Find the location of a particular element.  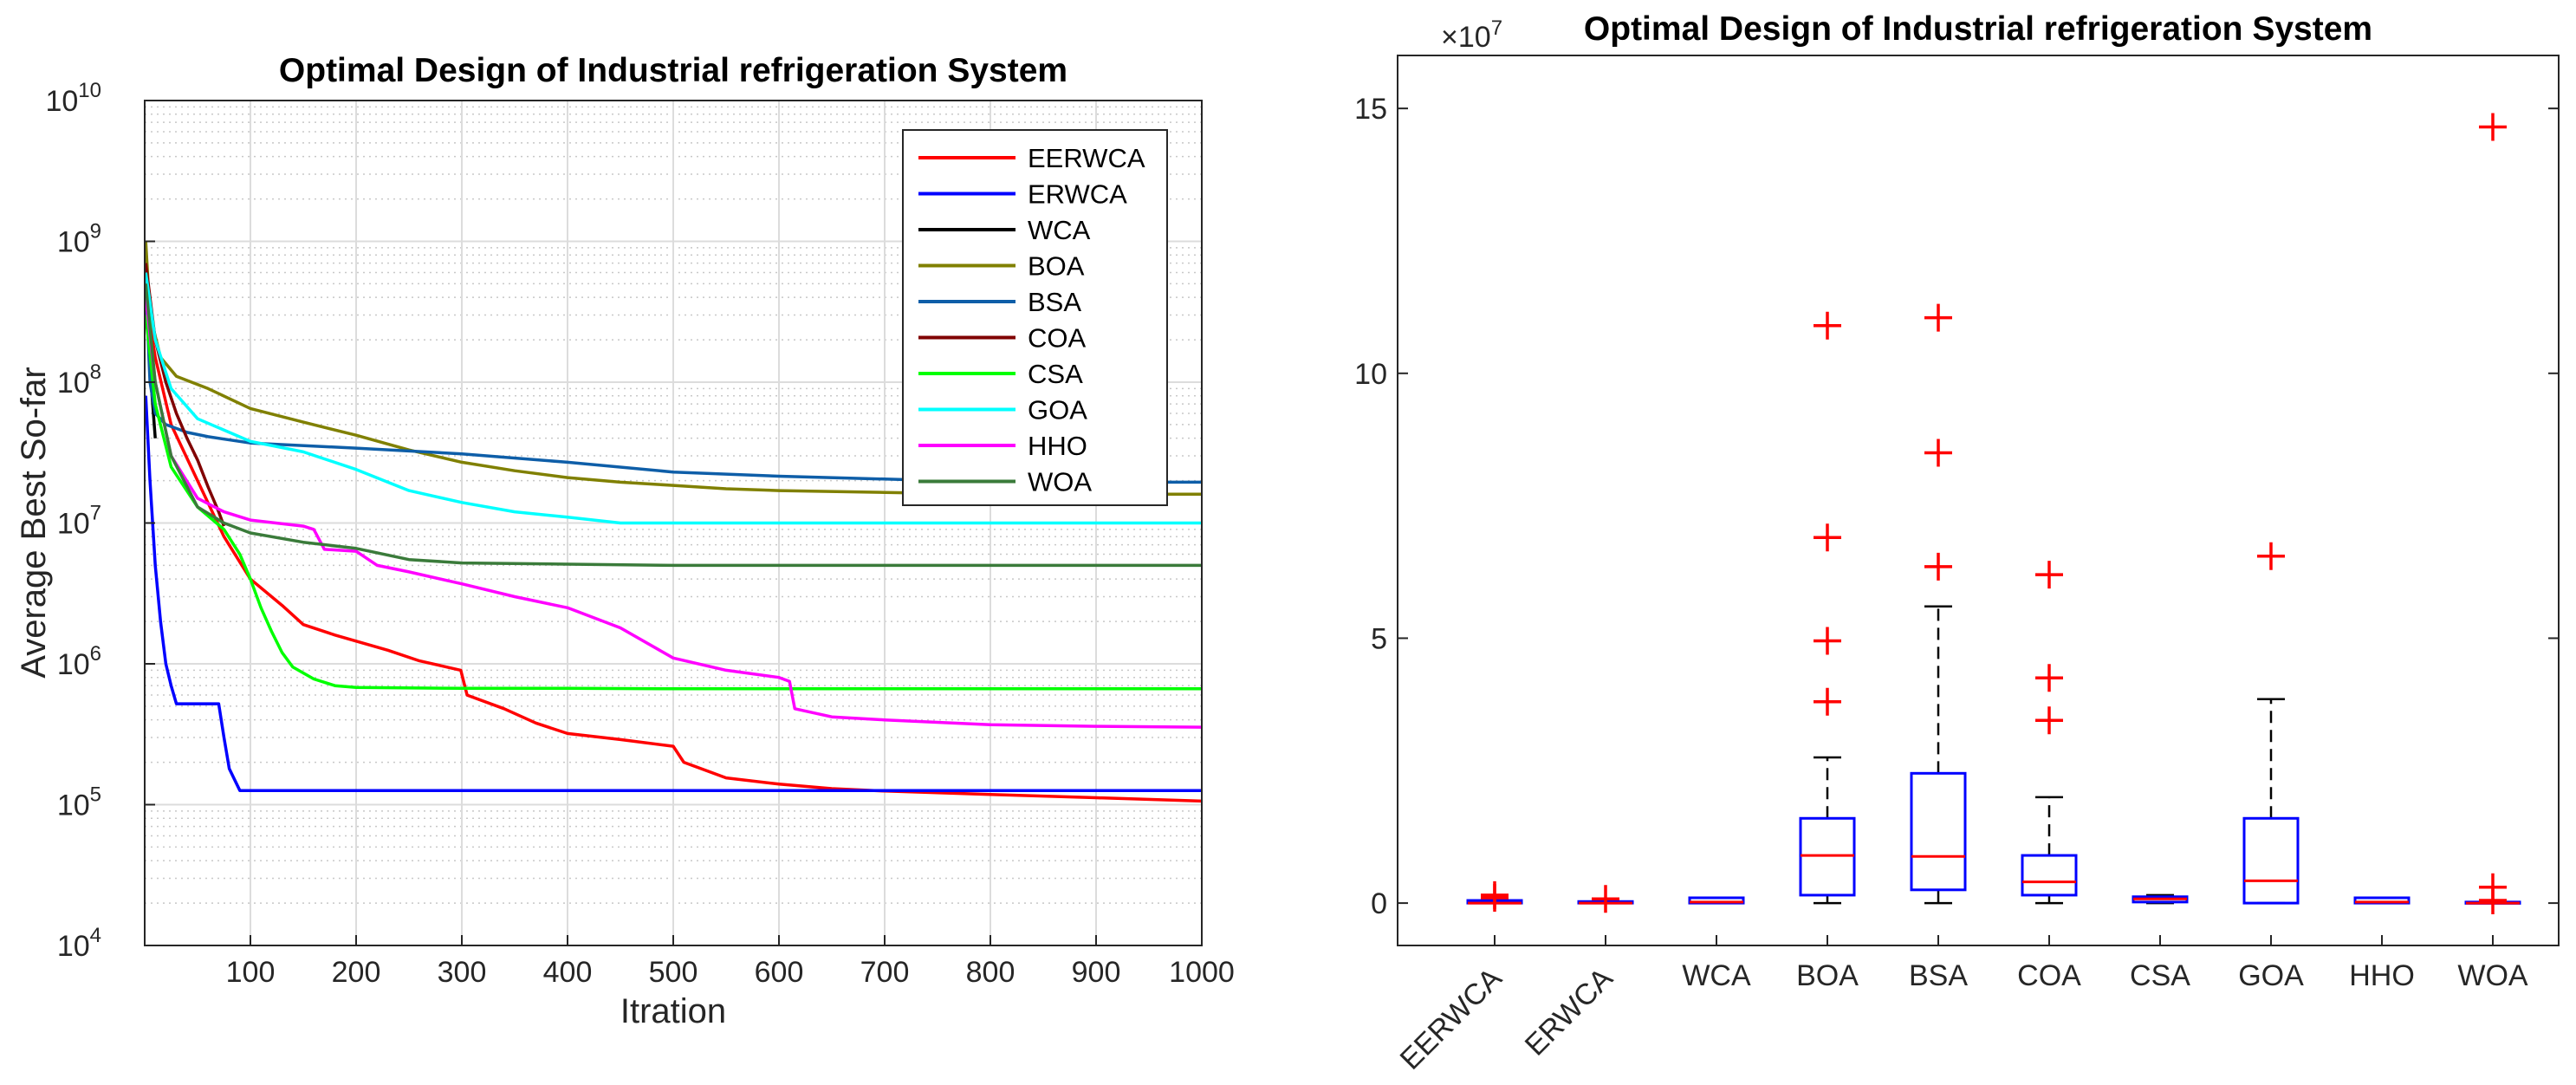

x-tick-label: WOA is located at coordinates (2492, 975).